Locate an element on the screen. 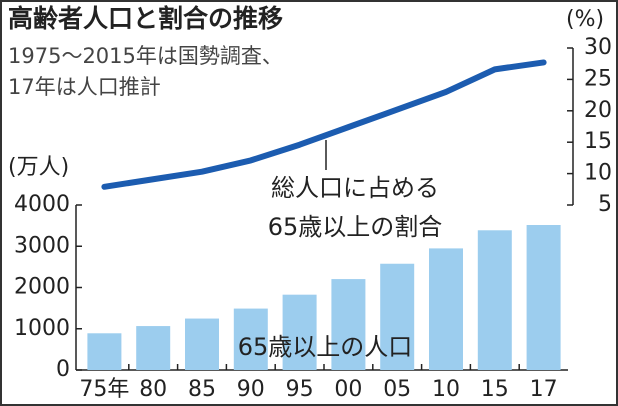  annotation: 65歳以上の割合 is located at coordinates (355, 227).